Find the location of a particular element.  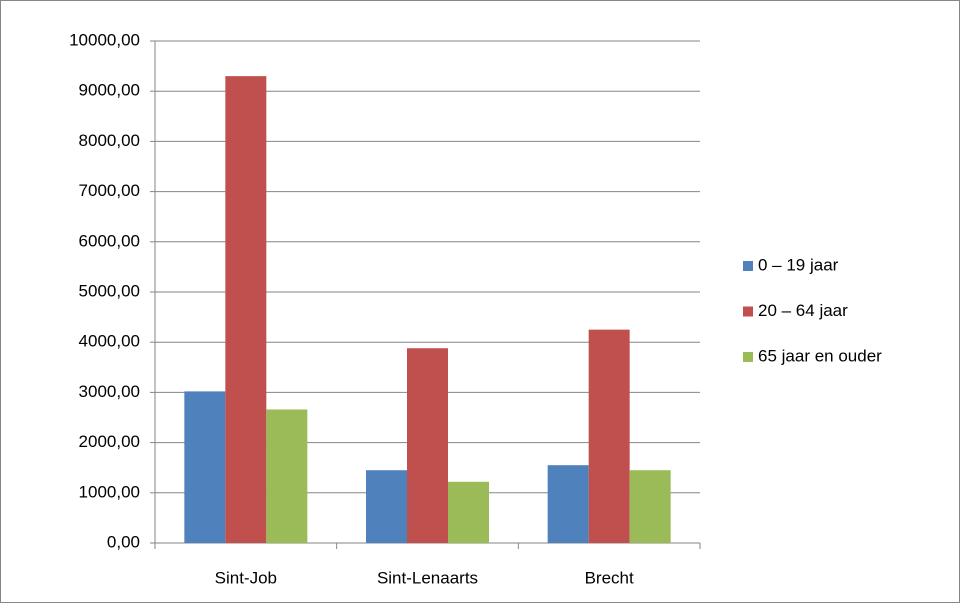

y-tick-label: 5000,00 is located at coordinates (109, 290).